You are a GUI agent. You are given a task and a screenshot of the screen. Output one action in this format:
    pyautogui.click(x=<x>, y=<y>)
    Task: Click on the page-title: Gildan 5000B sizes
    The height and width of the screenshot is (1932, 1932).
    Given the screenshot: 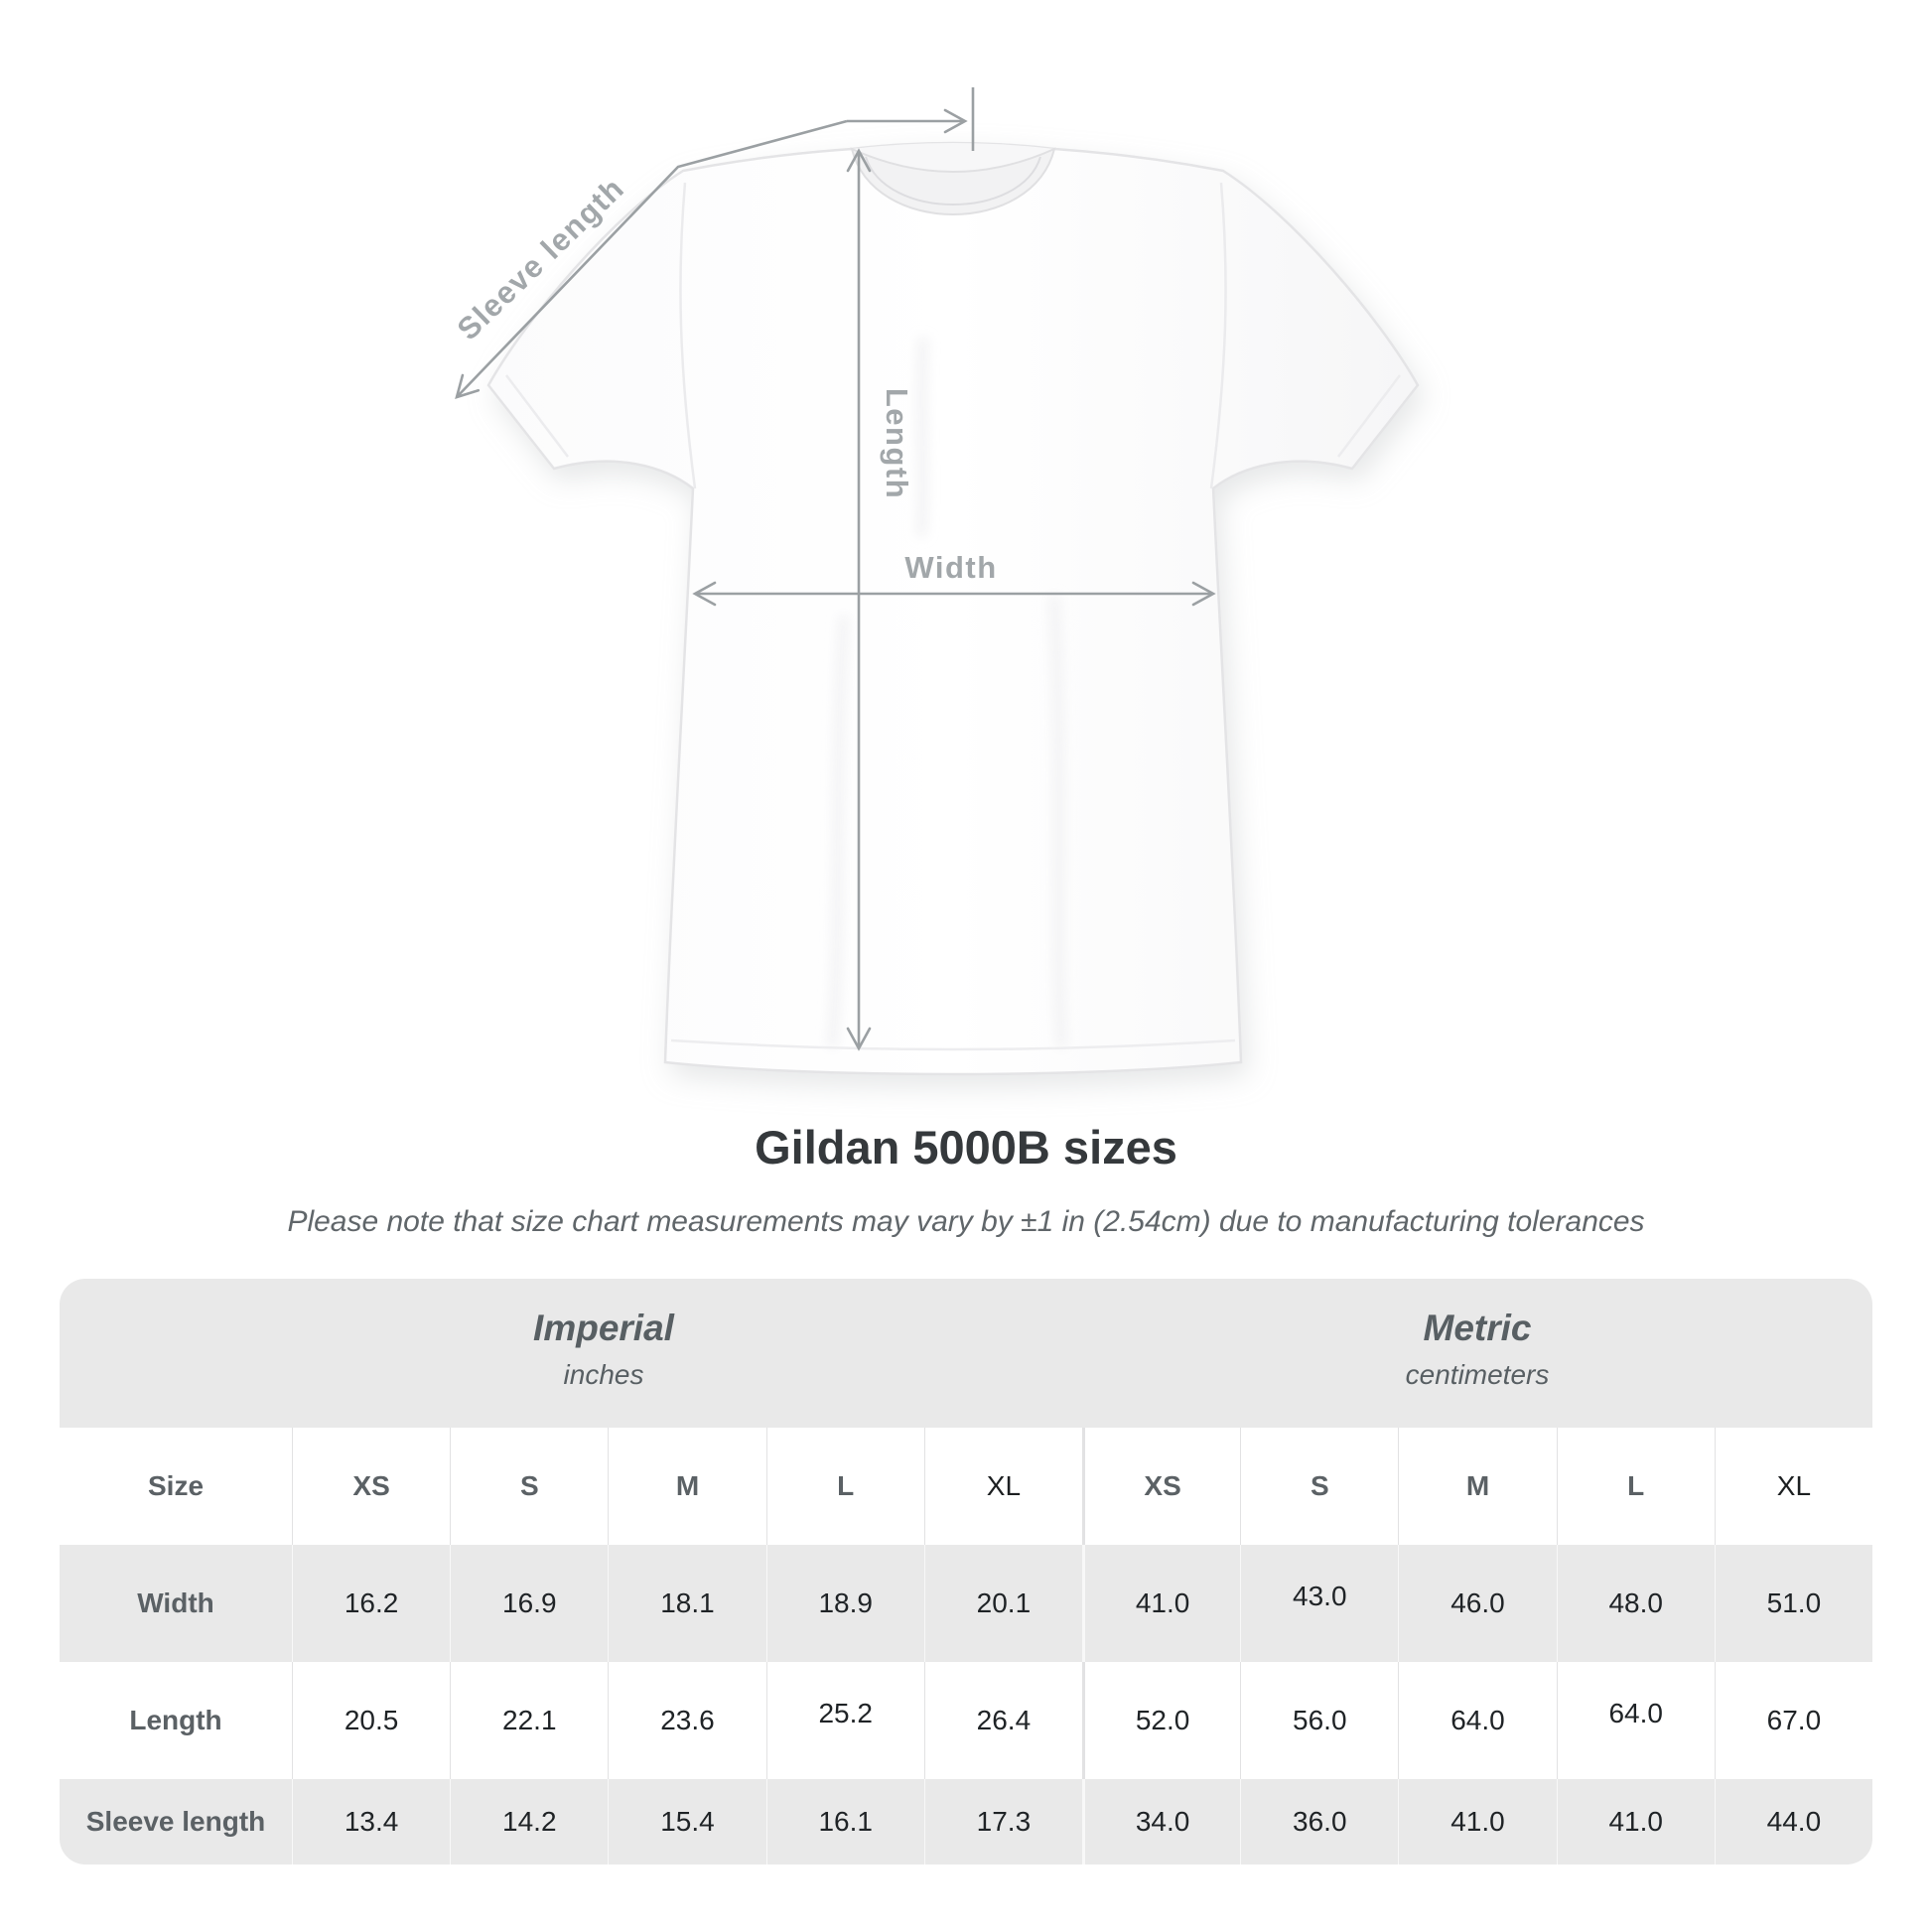 What is the action you would take?
    pyautogui.click(x=966, y=1147)
    